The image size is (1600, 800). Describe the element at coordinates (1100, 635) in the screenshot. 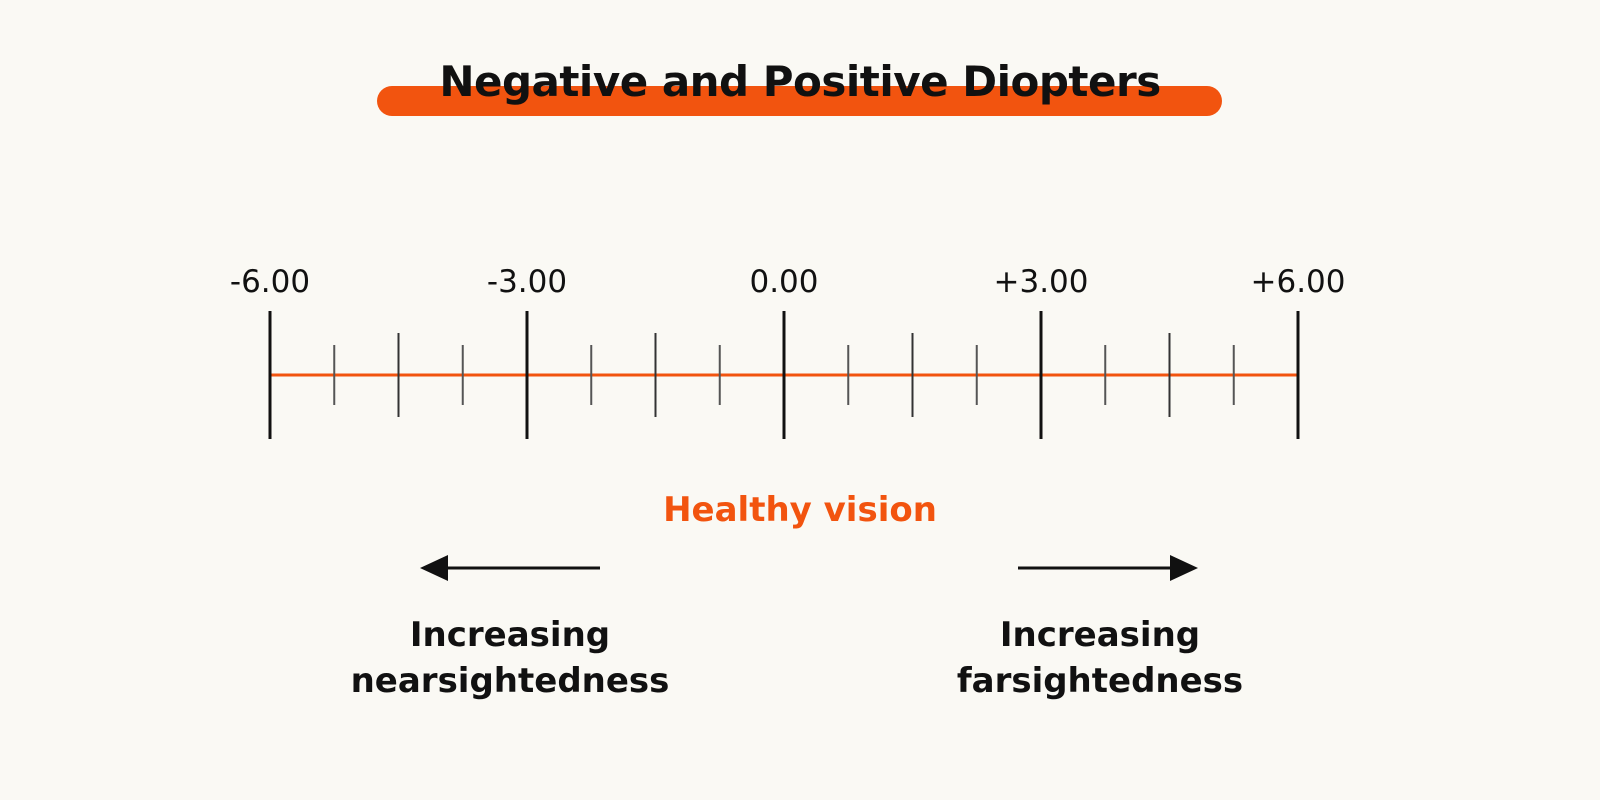

I see `farsightedness-label-line1: Increasing` at that location.